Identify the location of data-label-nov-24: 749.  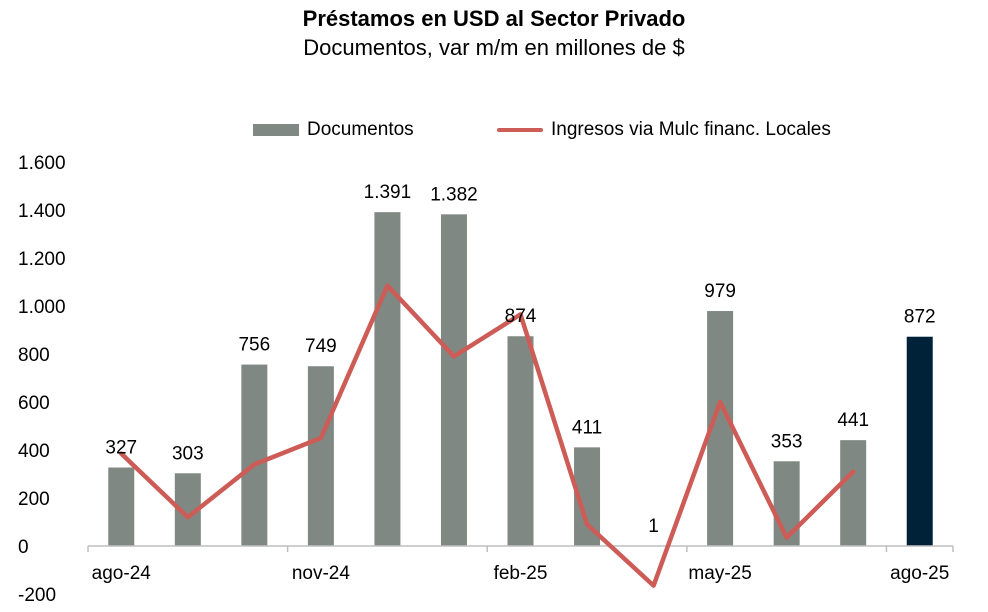
(321, 346).